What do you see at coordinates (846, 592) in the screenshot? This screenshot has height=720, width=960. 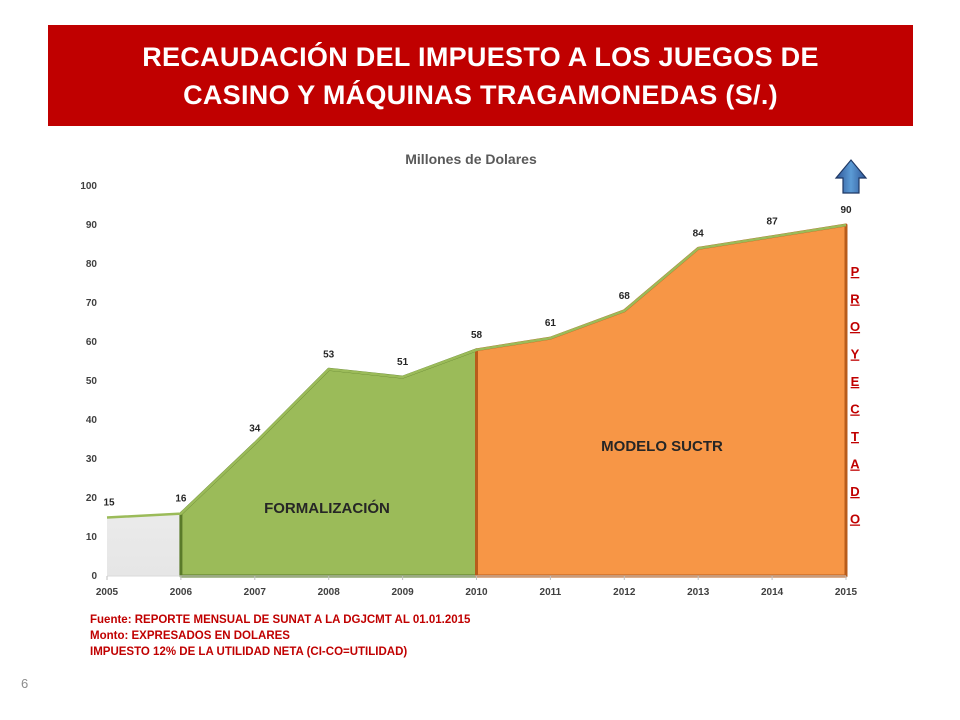 I see `x-tick-label: 2015` at bounding box center [846, 592].